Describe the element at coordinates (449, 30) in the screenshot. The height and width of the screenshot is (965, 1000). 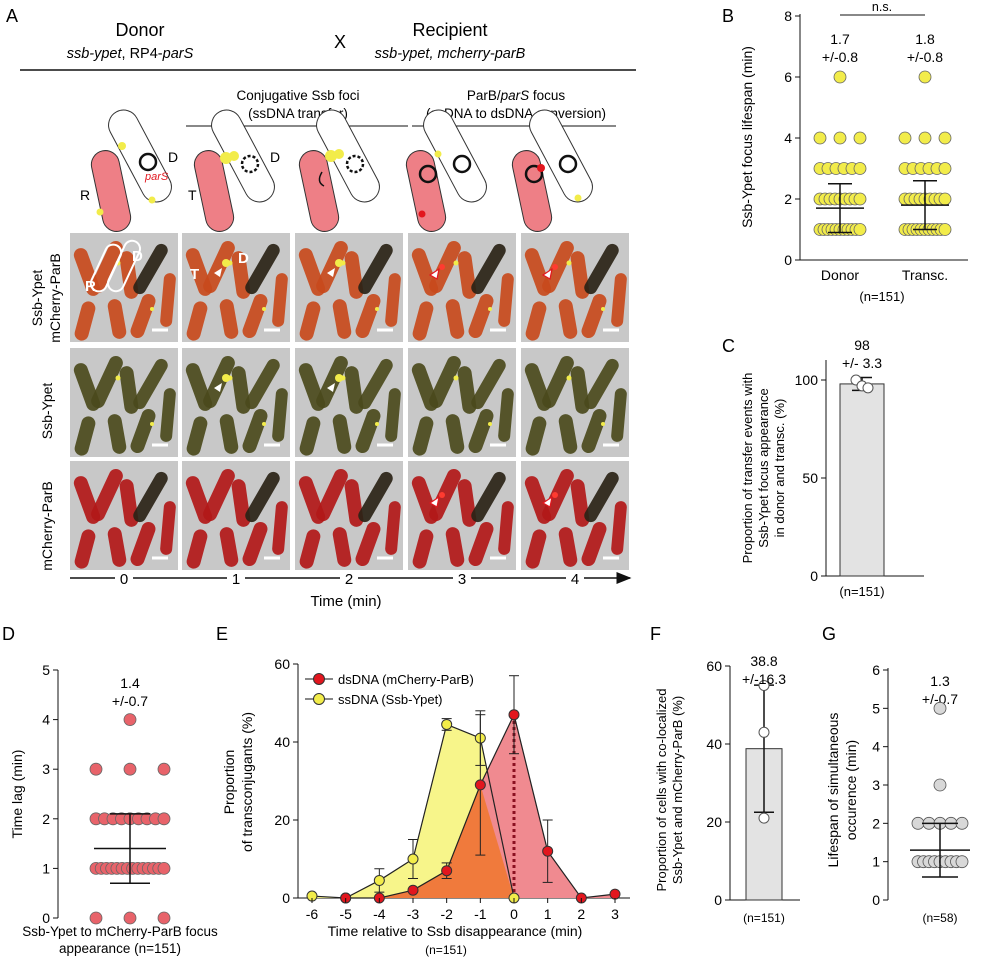
I see `recipient-title: Recipient` at that location.